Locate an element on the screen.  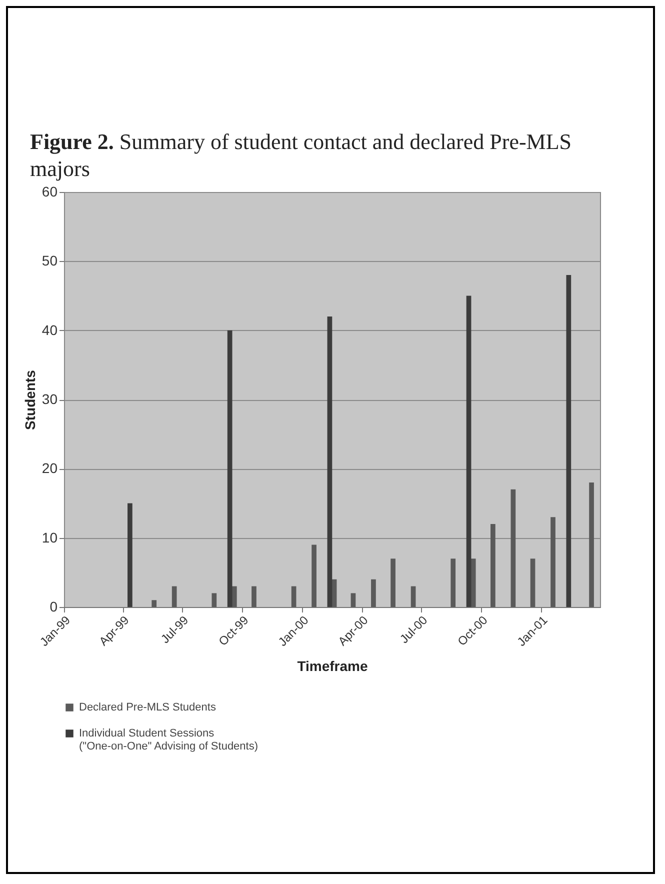
y-tick-label: 40 is located at coordinates (50, 330).